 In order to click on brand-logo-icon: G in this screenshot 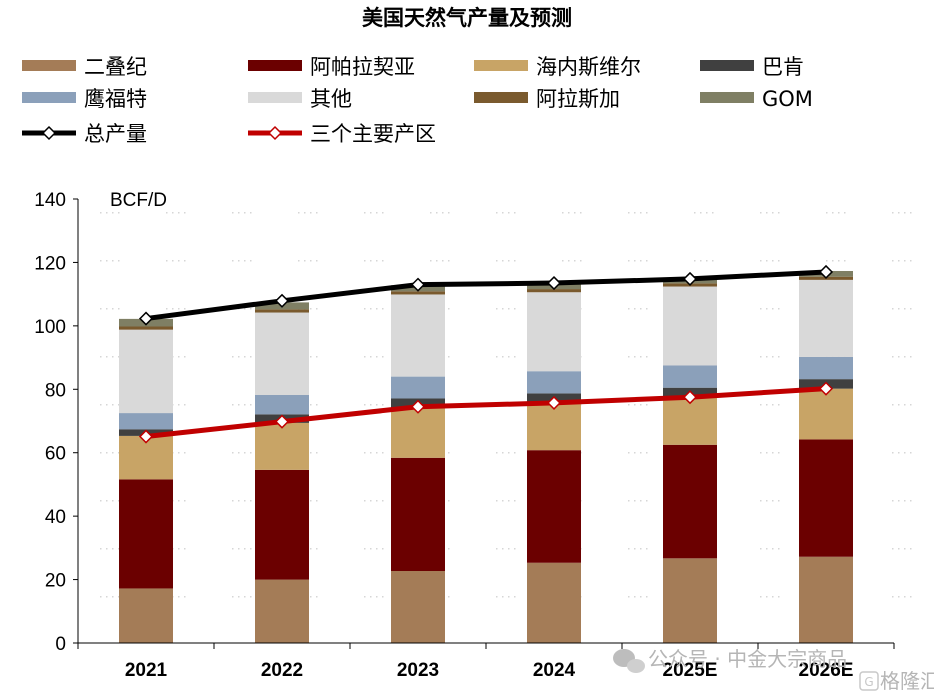, I will do `click(869, 681)`.